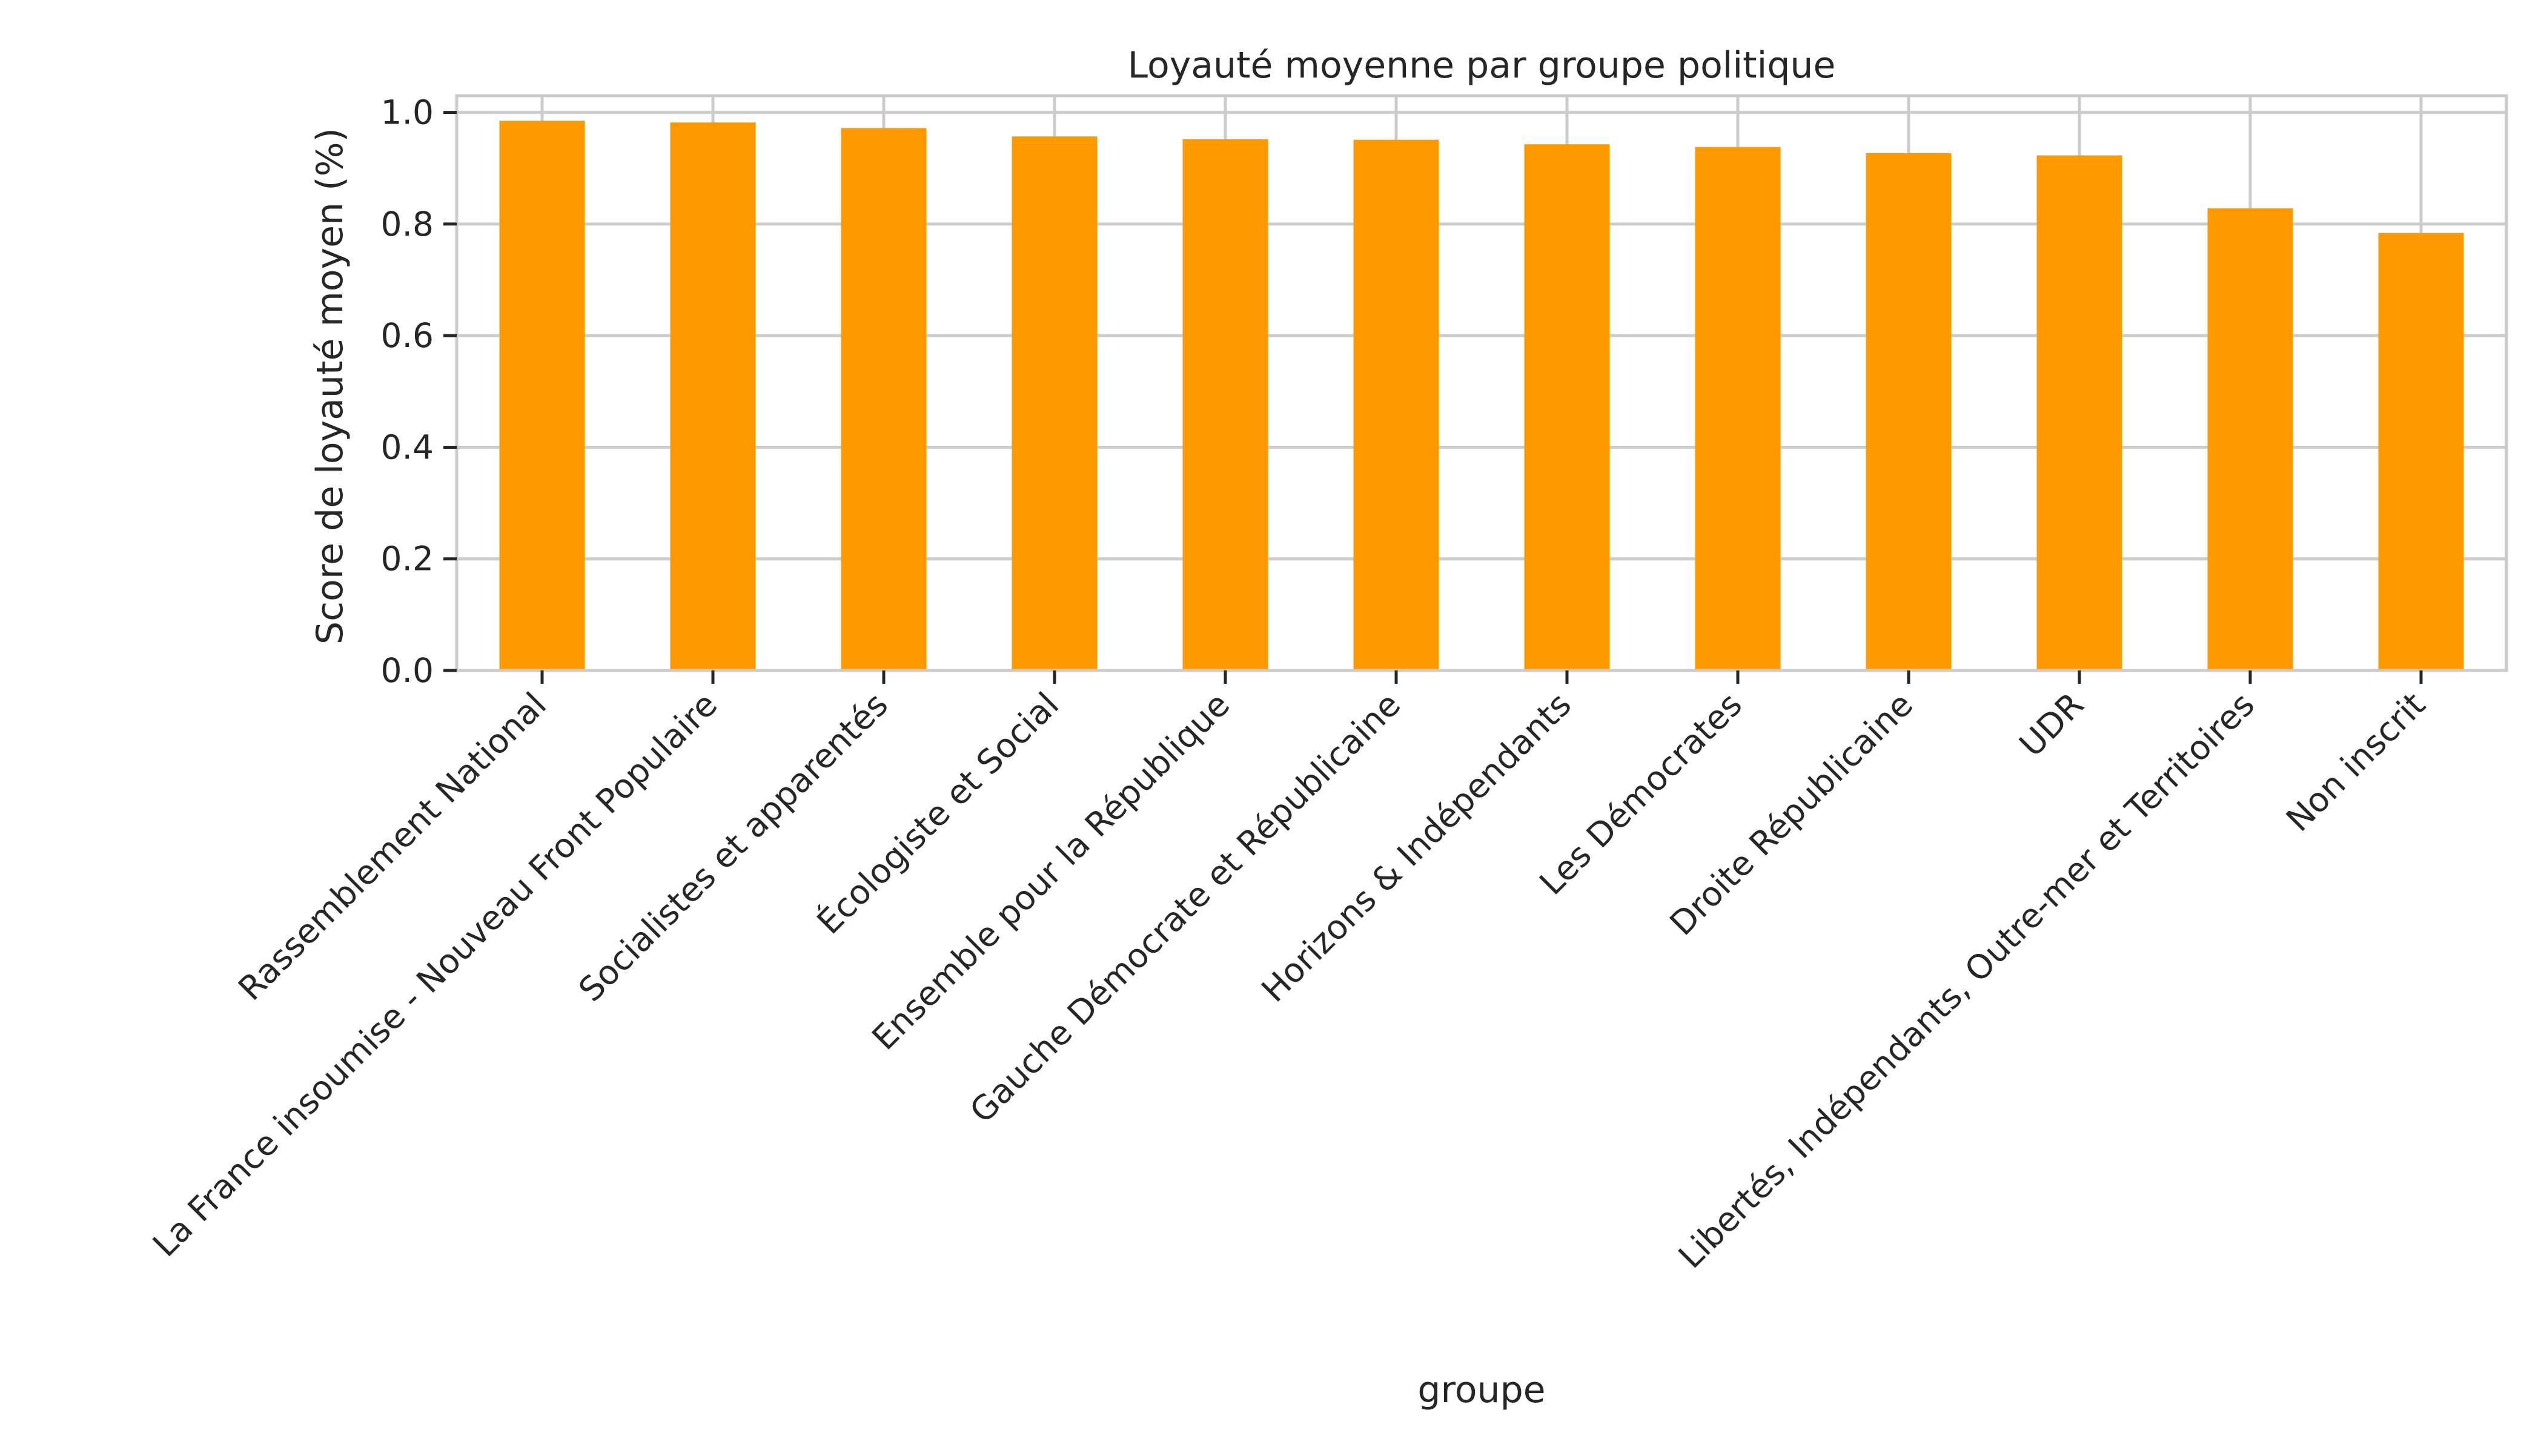  What do you see at coordinates (2051, 724) in the screenshot?
I see `x-tick-label: UDR` at bounding box center [2051, 724].